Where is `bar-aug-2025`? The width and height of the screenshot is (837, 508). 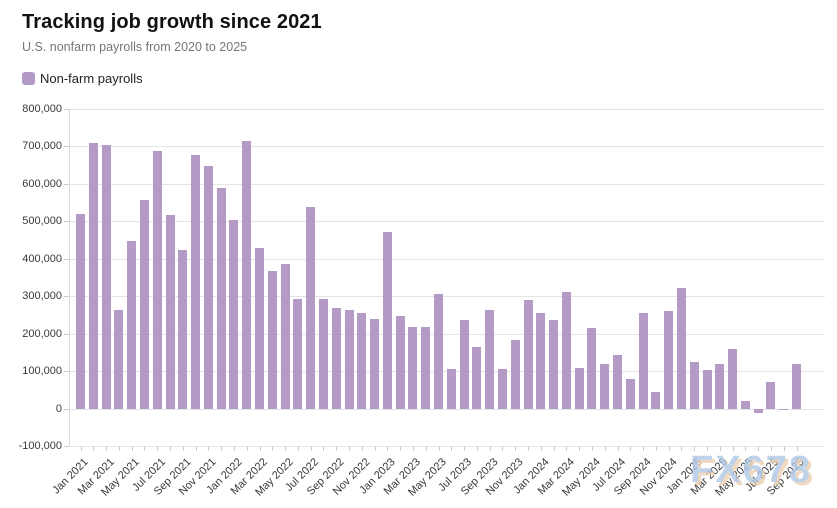 bar-aug-2025 is located at coordinates (784, 409).